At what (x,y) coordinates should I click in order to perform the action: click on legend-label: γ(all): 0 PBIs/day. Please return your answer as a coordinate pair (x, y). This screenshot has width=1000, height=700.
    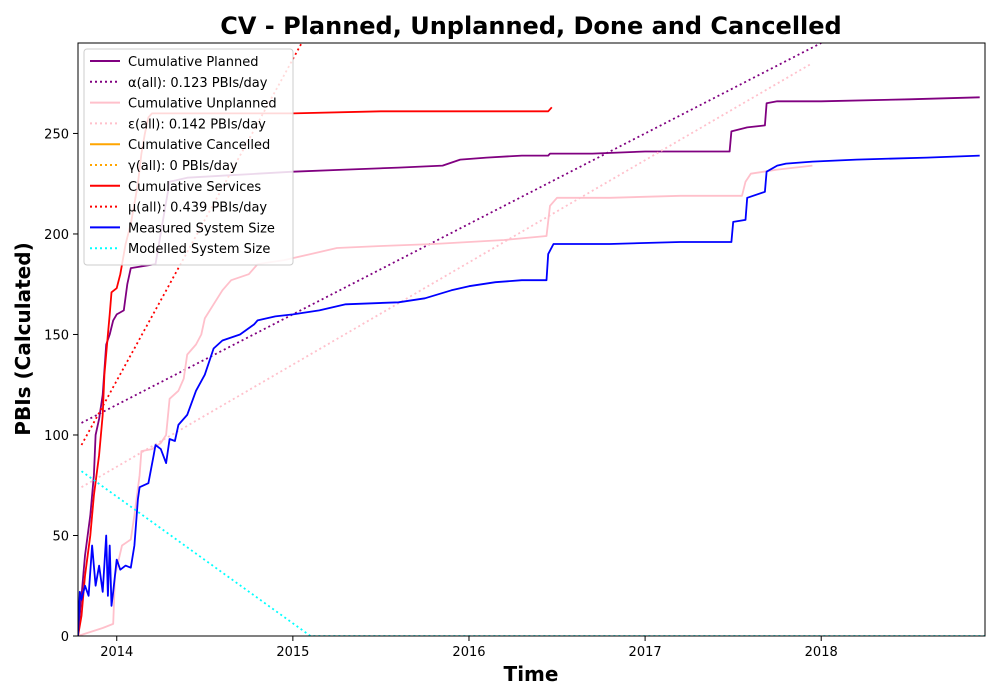
    Looking at the image, I should click on (183, 166).